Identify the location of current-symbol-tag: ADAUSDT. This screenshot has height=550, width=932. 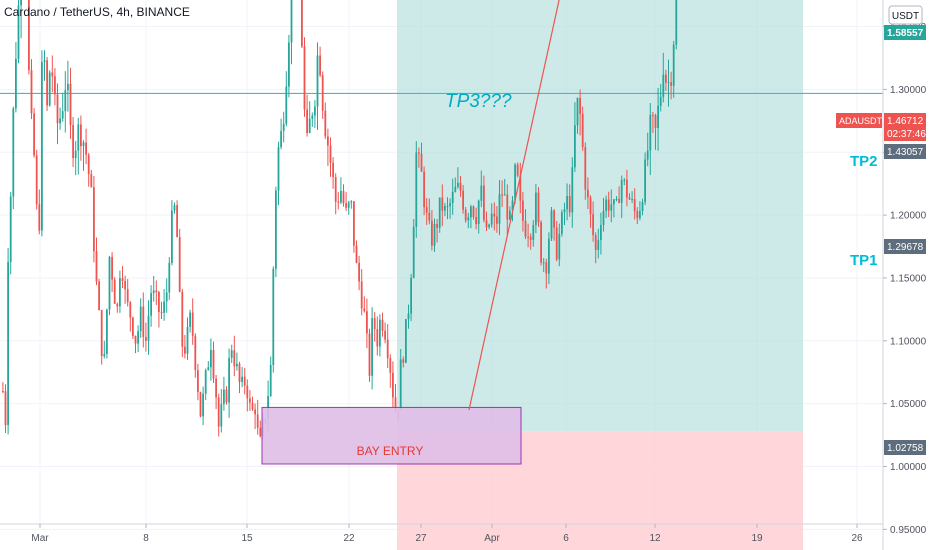
(859, 120).